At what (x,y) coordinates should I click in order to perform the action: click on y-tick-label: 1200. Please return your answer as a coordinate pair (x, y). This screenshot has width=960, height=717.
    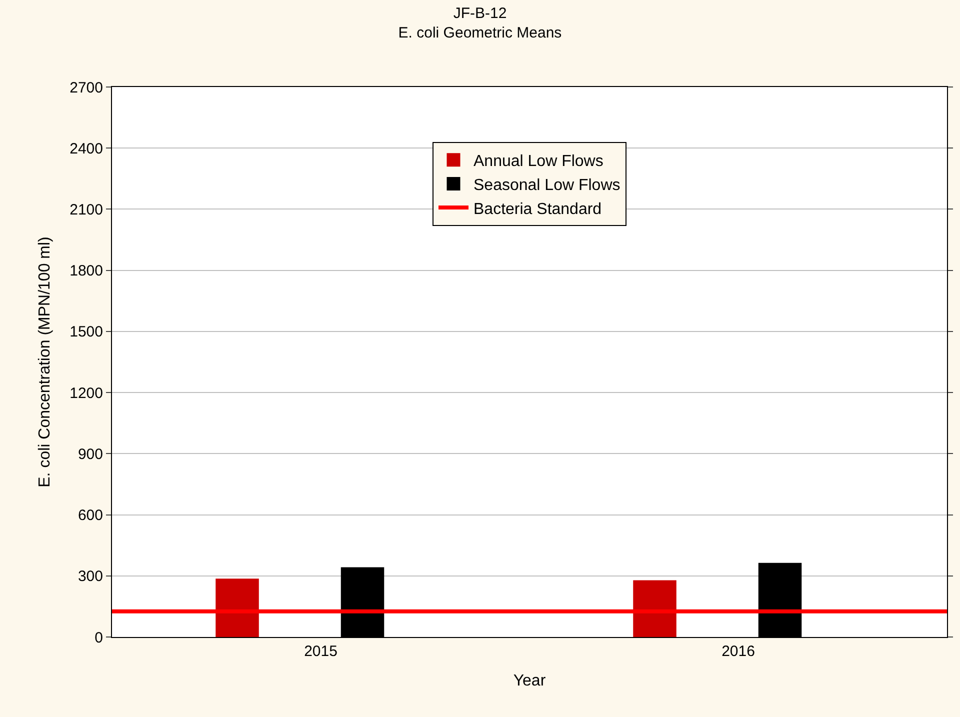
    Looking at the image, I should click on (86, 393).